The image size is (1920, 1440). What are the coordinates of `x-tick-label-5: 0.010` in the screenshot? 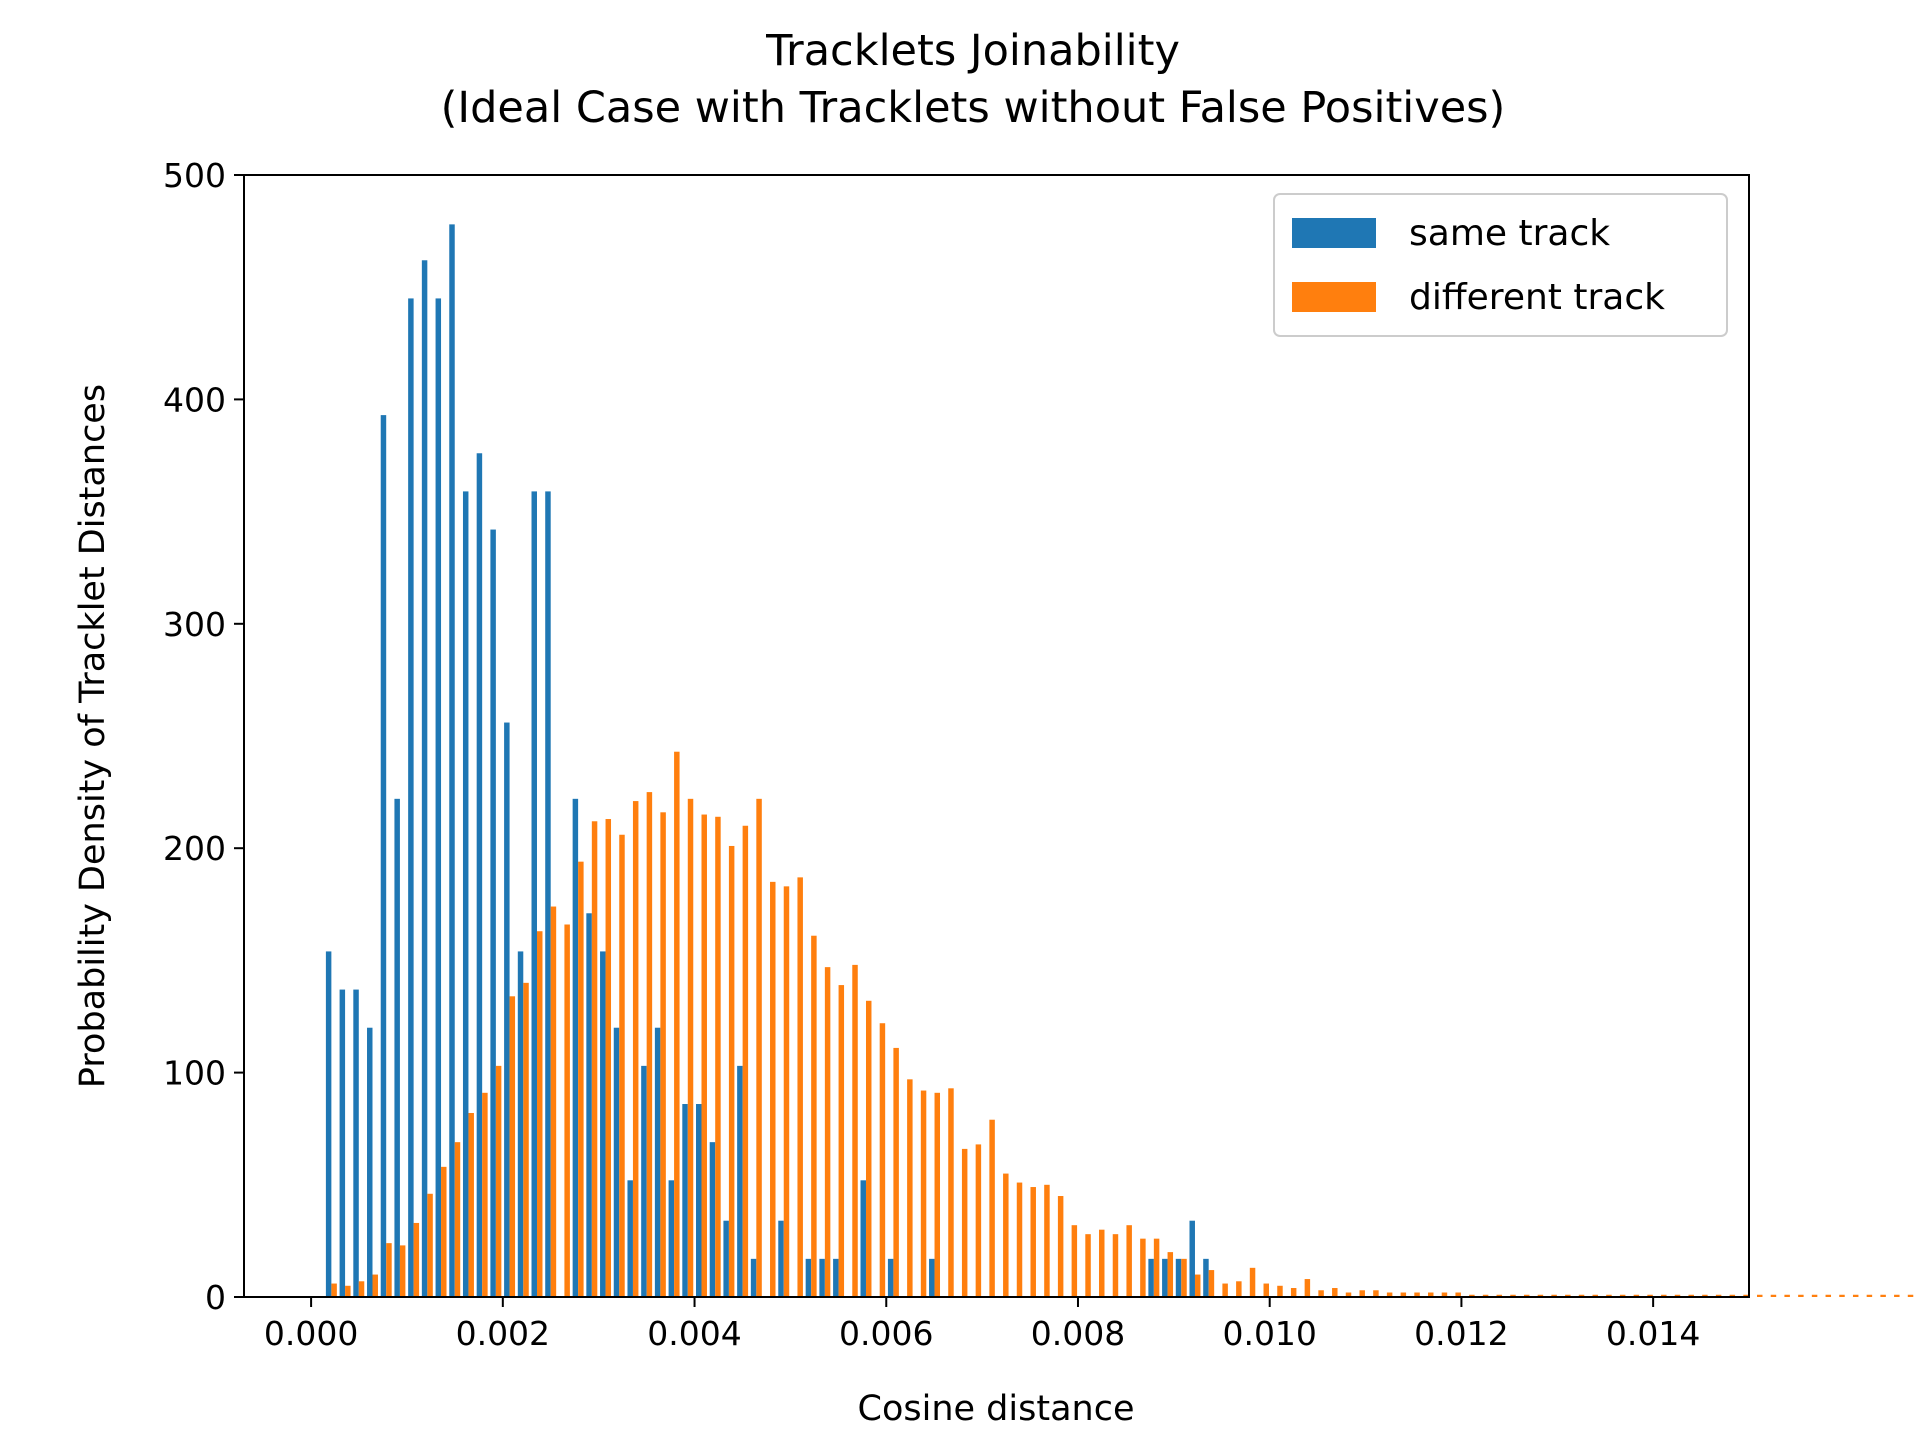 It's located at (1269, 1333).